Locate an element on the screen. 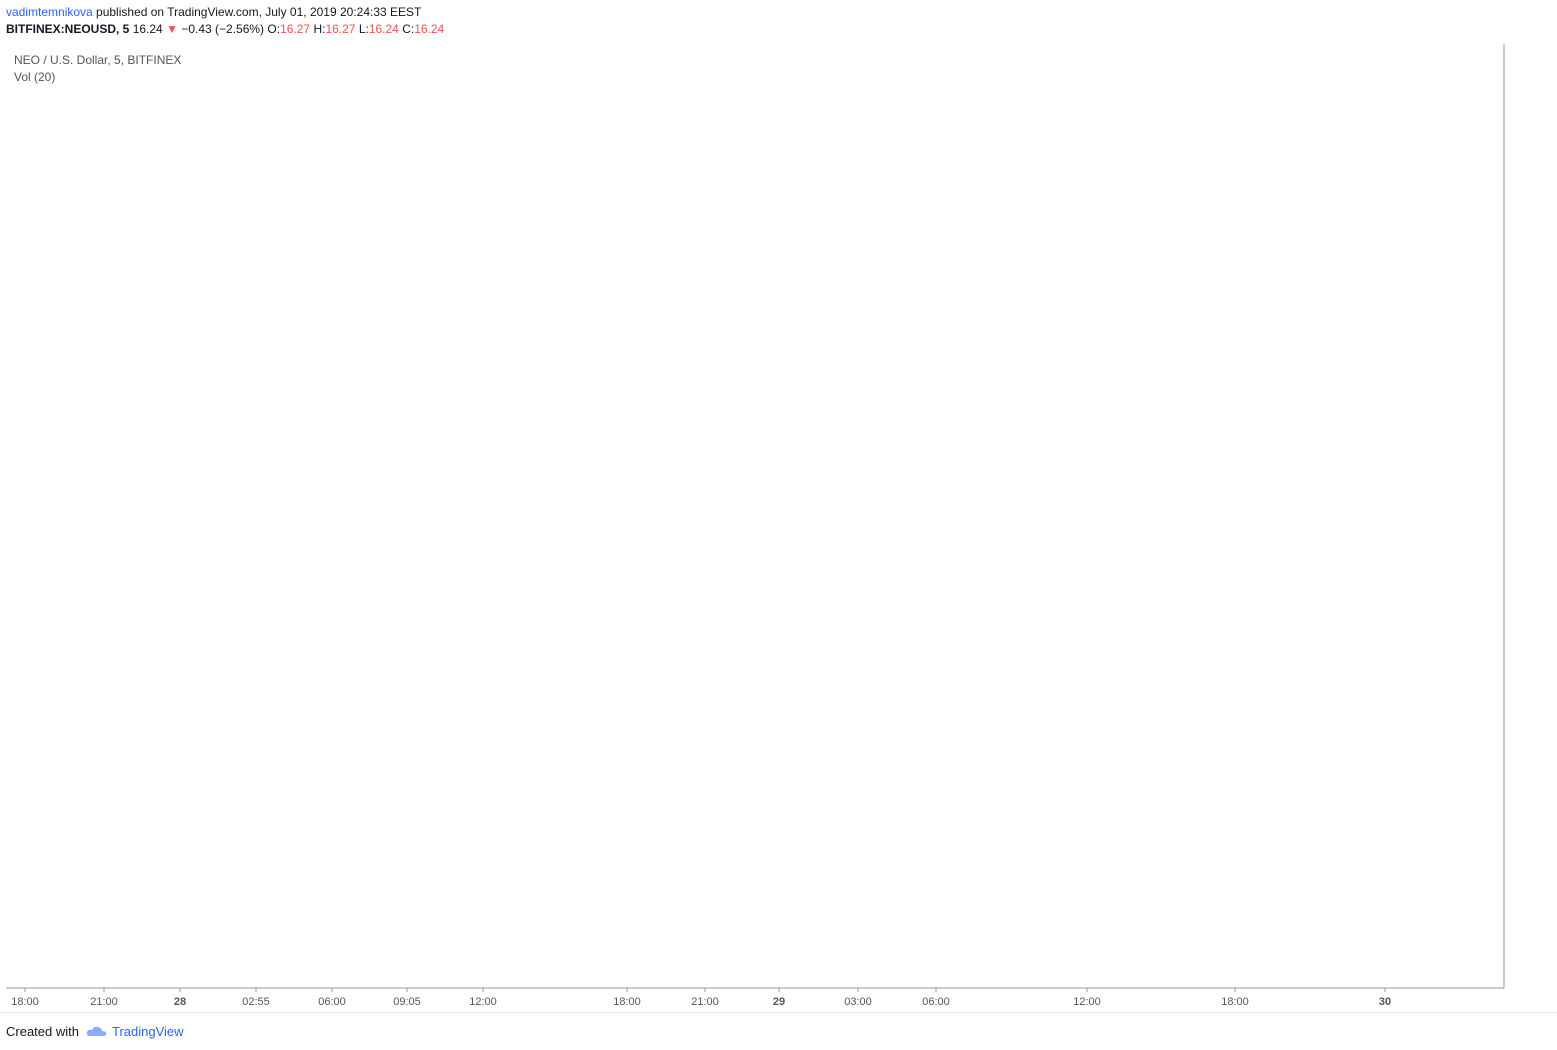 The width and height of the screenshot is (1557, 1050). down-arrow-icon: ▼ is located at coordinates (172, 29).